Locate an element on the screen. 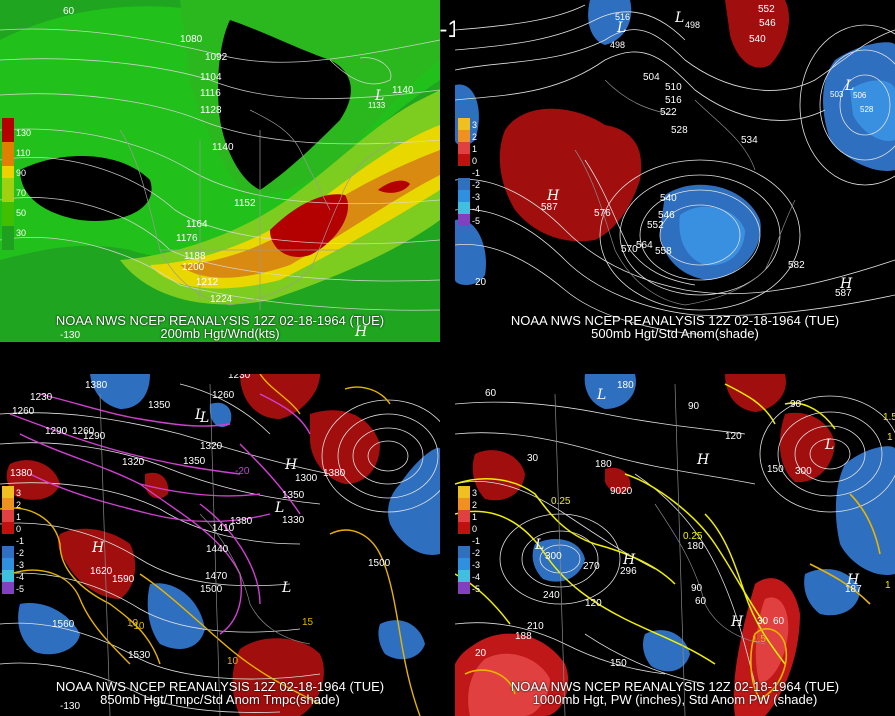 The height and width of the screenshot is (716, 895). svg-text: 20 is located at coordinates (481, 282).